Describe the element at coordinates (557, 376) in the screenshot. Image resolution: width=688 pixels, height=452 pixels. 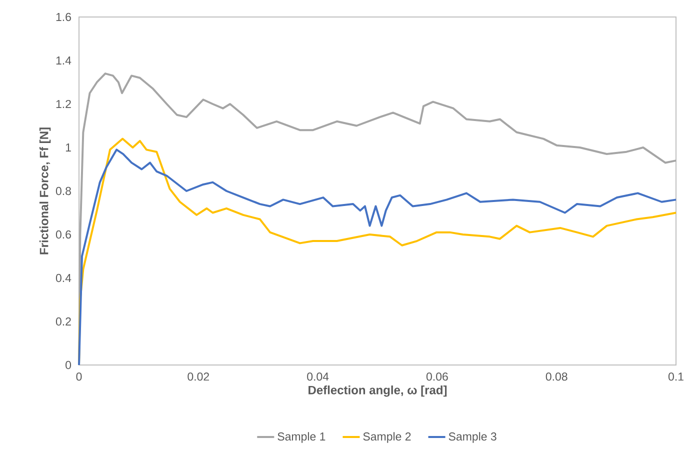
I see `x-tick-label: 0.08` at that location.